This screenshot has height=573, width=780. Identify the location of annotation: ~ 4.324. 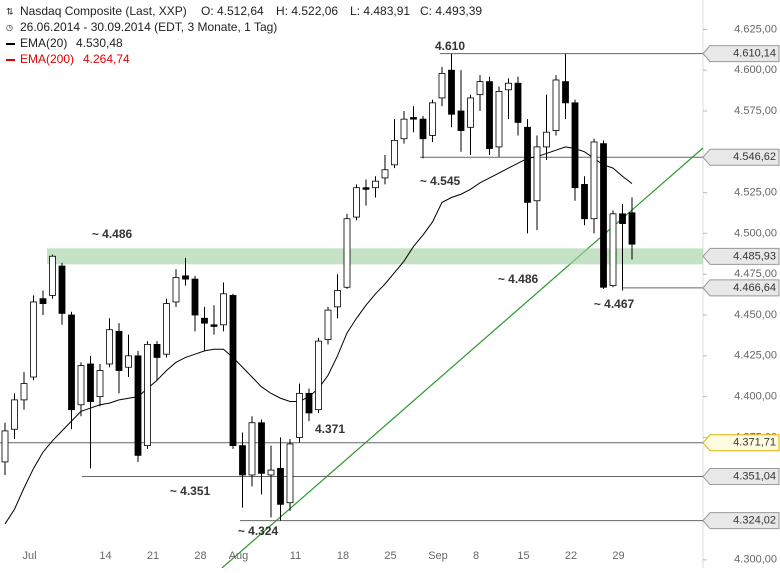
(258, 531).